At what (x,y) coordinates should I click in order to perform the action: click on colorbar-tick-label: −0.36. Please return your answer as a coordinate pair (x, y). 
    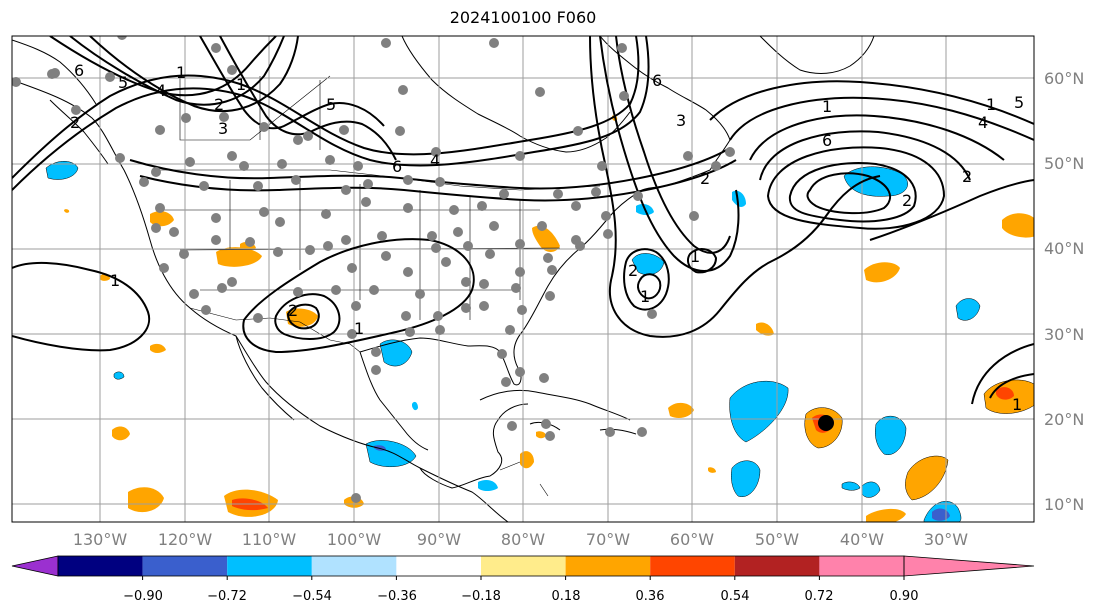
    Looking at the image, I should click on (397, 596).